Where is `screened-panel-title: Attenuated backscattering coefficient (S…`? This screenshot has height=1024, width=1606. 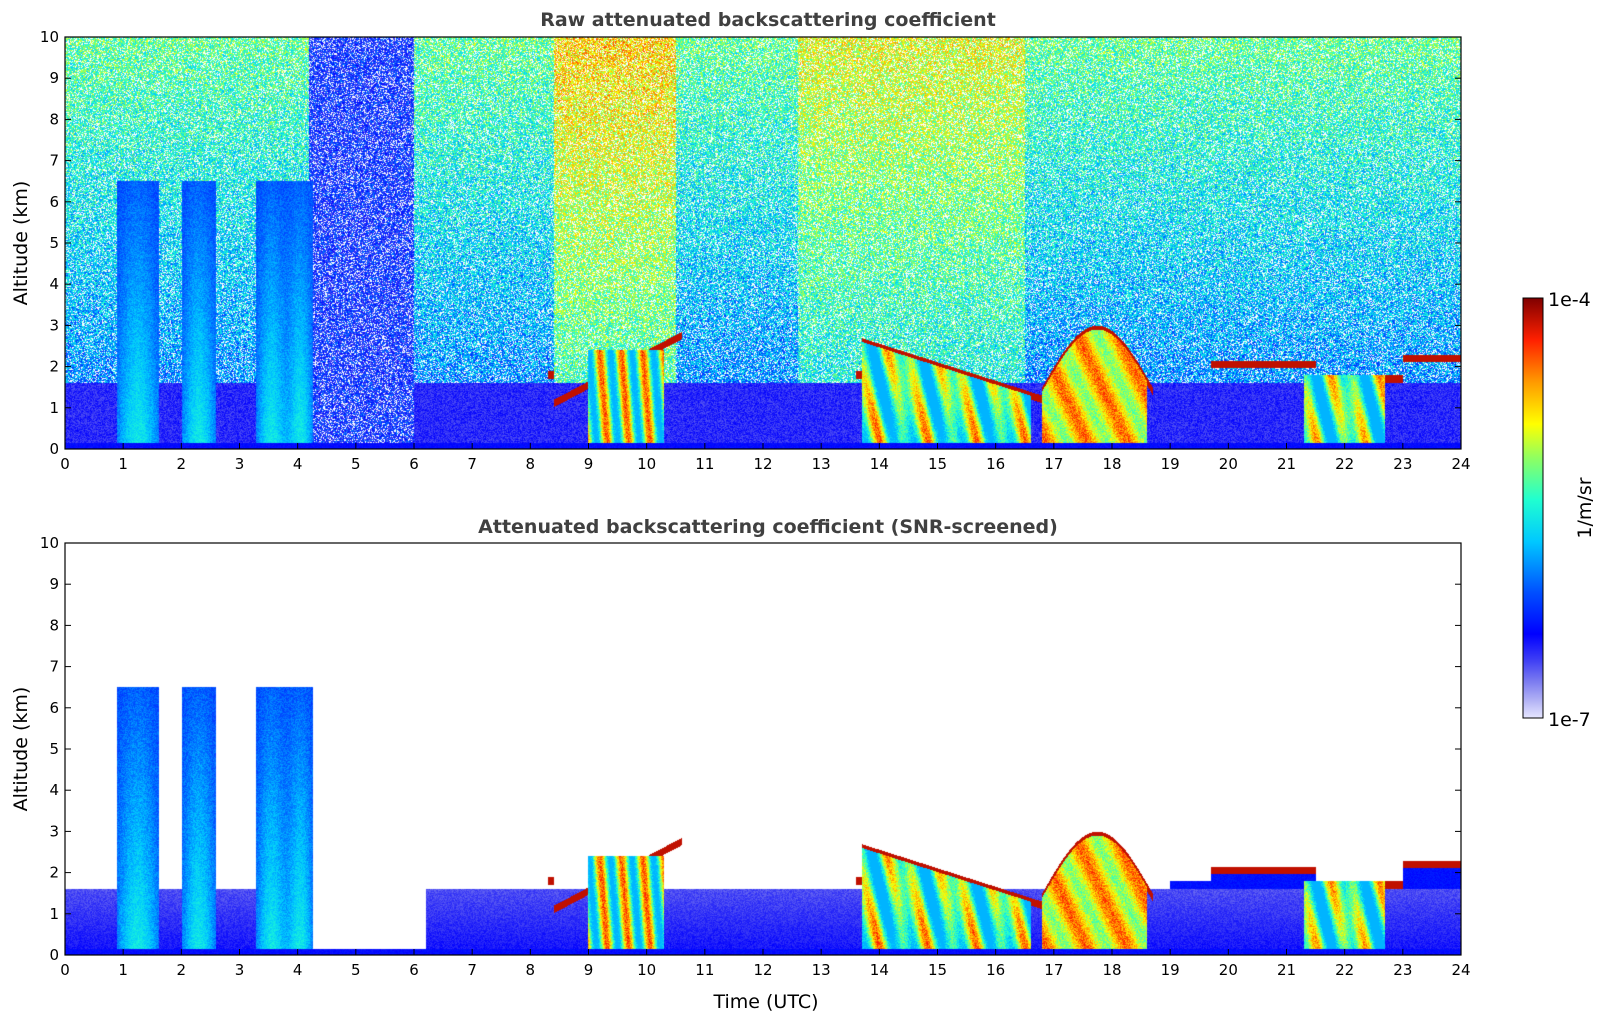 screened-panel-title: Attenuated backscattering coefficient (S… is located at coordinates (768, 527).